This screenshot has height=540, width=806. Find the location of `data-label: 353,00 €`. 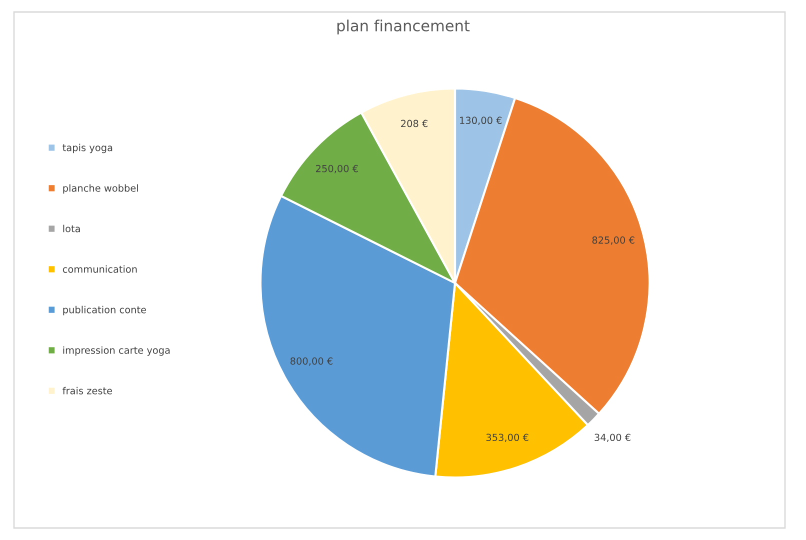

data-label: 353,00 € is located at coordinates (507, 438).